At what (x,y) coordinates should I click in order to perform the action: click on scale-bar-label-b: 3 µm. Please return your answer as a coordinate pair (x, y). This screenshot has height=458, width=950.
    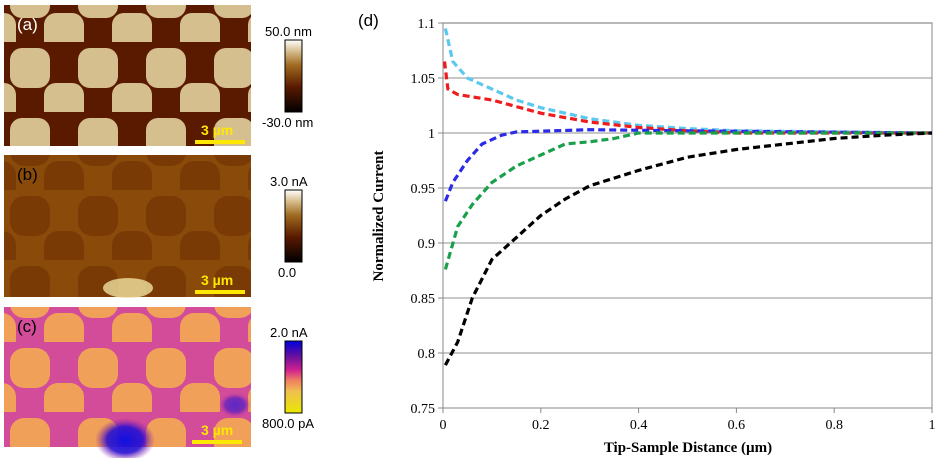
    Looking at the image, I should click on (217, 280).